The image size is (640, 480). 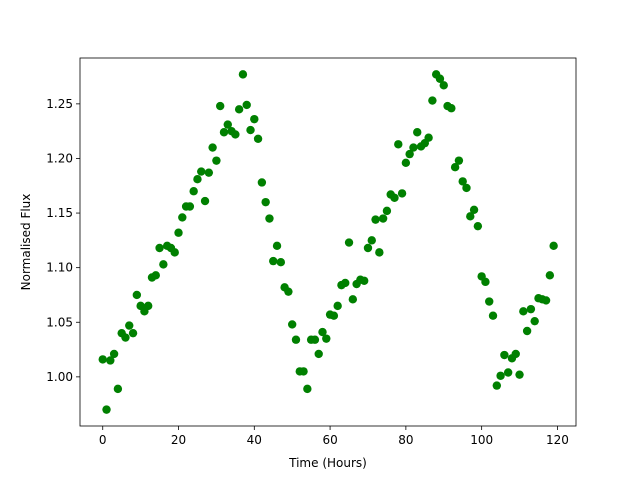 What do you see at coordinates (59, 377) in the screenshot?
I see `y-tick-label: 1.00` at bounding box center [59, 377].